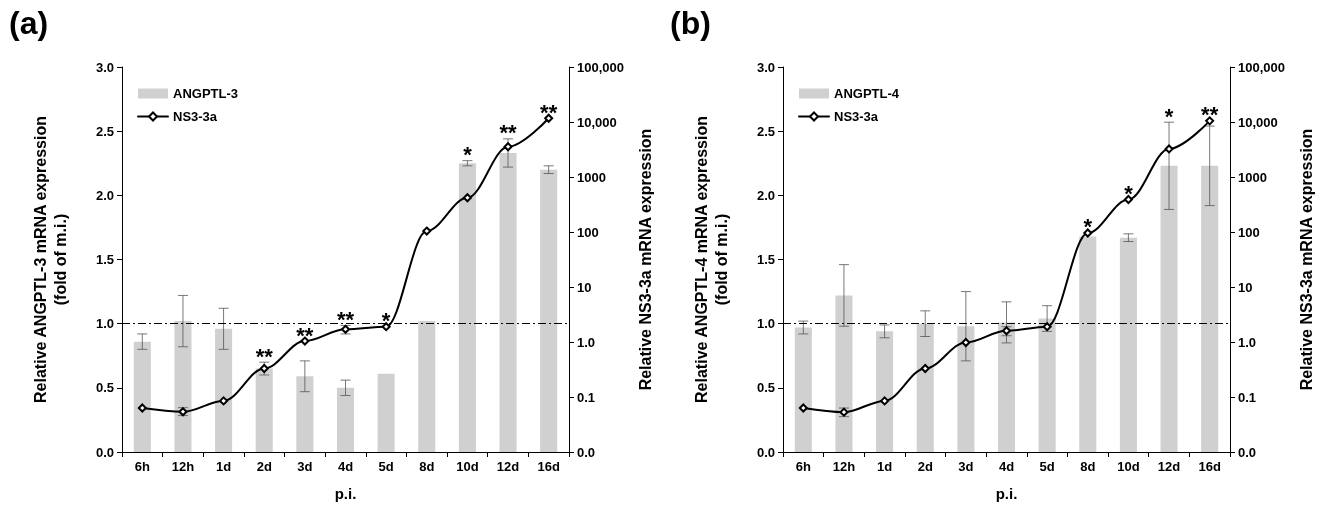  Describe the element at coordinates (690, 23) in the screenshot. I see `chart-title: (b)` at that location.